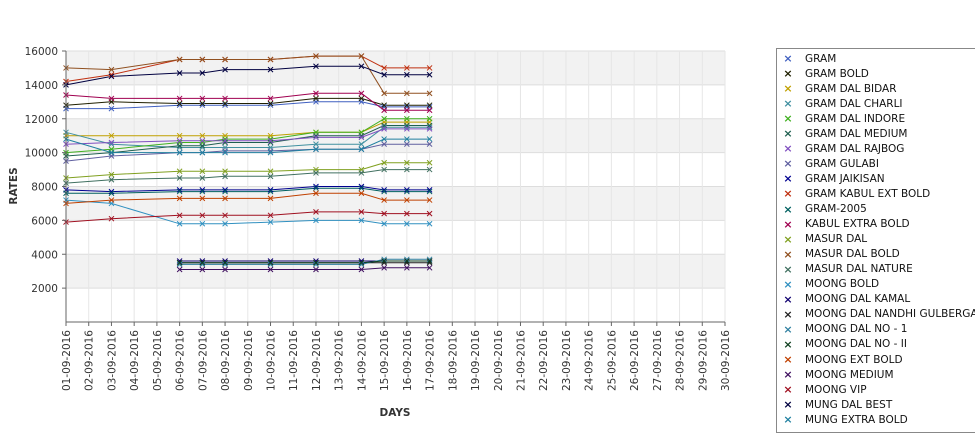 This screenshot has height=433, width=975. Describe the element at coordinates (836, 404) in the screenshot. I see `legend-item: × MUNG DAL BEST` at that location.